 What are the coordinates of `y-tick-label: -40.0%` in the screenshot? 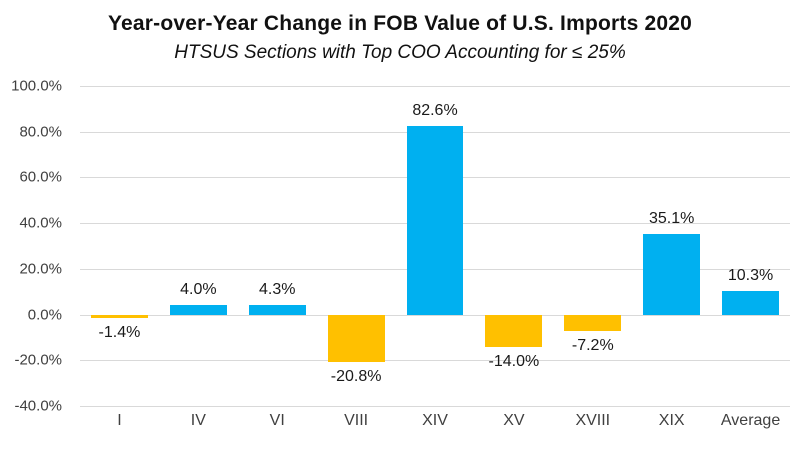 It's located at (38, 406).